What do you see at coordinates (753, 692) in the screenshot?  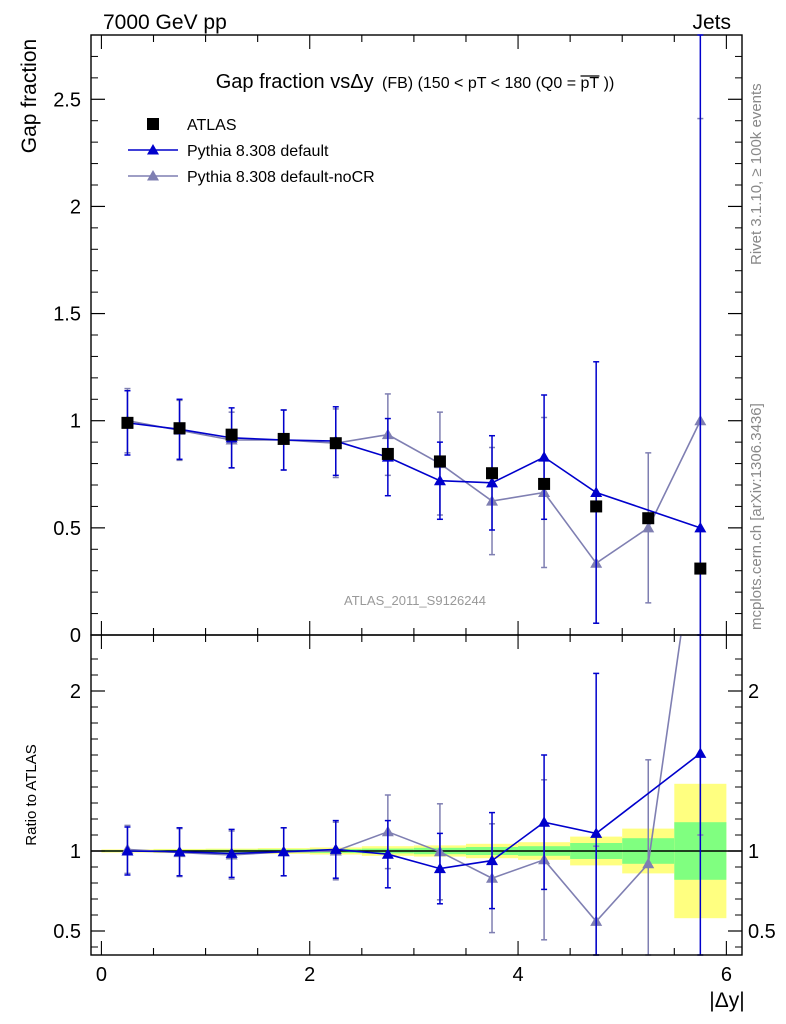 I see `lower-ytick-label-right: 2` at bounding box center [753, 692].